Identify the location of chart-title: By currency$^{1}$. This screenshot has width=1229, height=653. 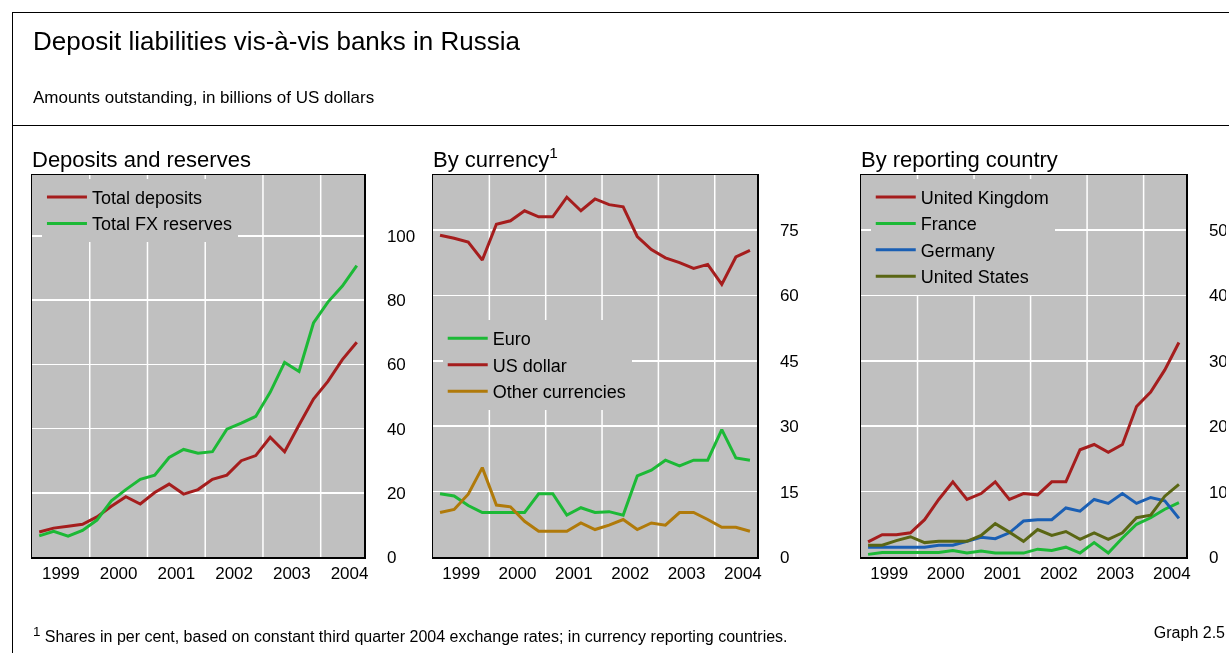
(495, 157).